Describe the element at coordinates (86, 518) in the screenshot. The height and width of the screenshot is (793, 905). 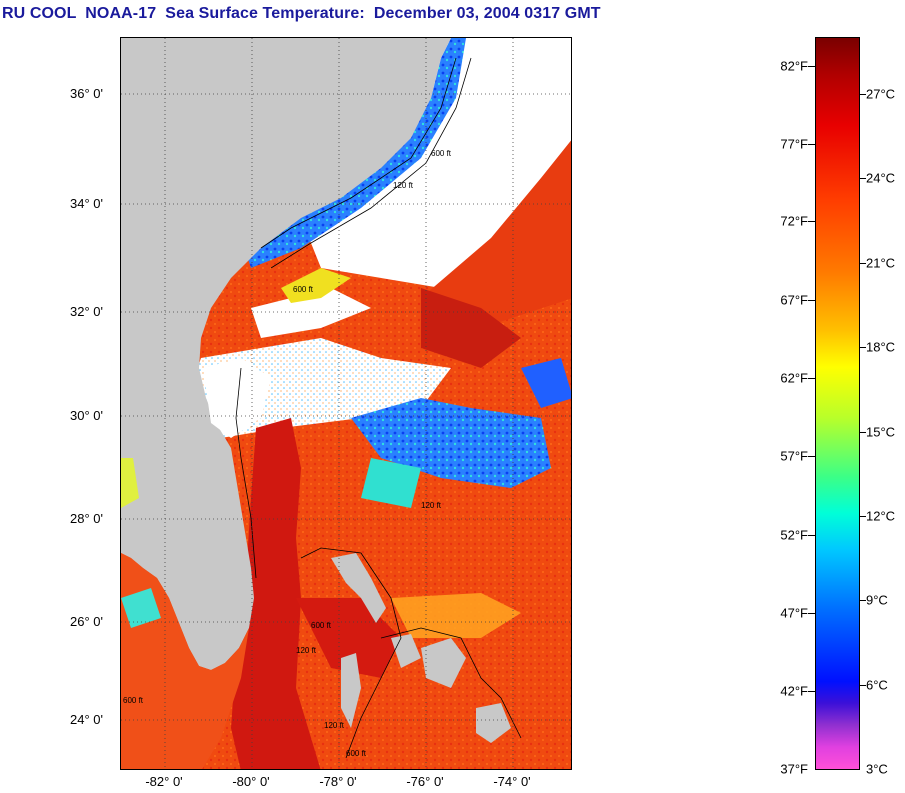
I see `lat-label-28: 28° 0'` at that location.